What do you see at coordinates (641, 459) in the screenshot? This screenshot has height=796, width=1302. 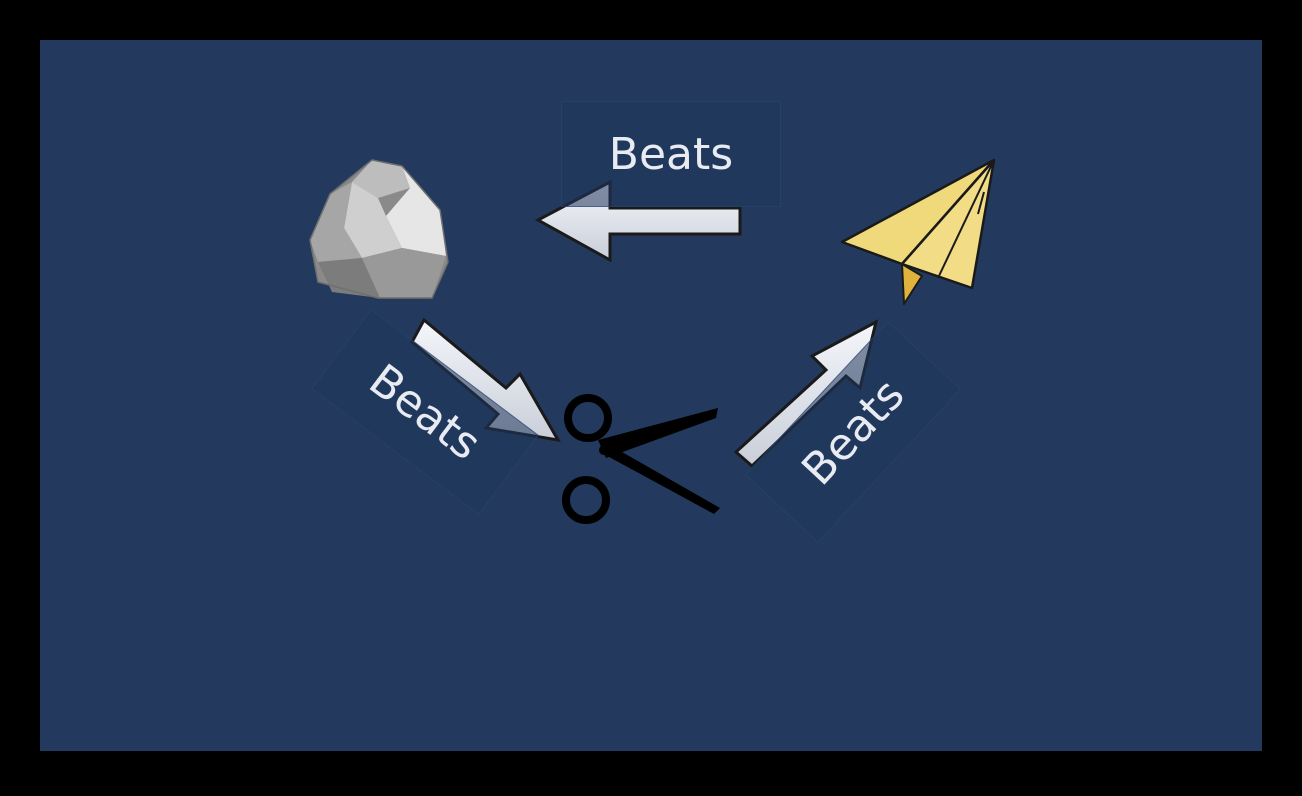 I see `scissors-icon` at bounding box center [641, 459].